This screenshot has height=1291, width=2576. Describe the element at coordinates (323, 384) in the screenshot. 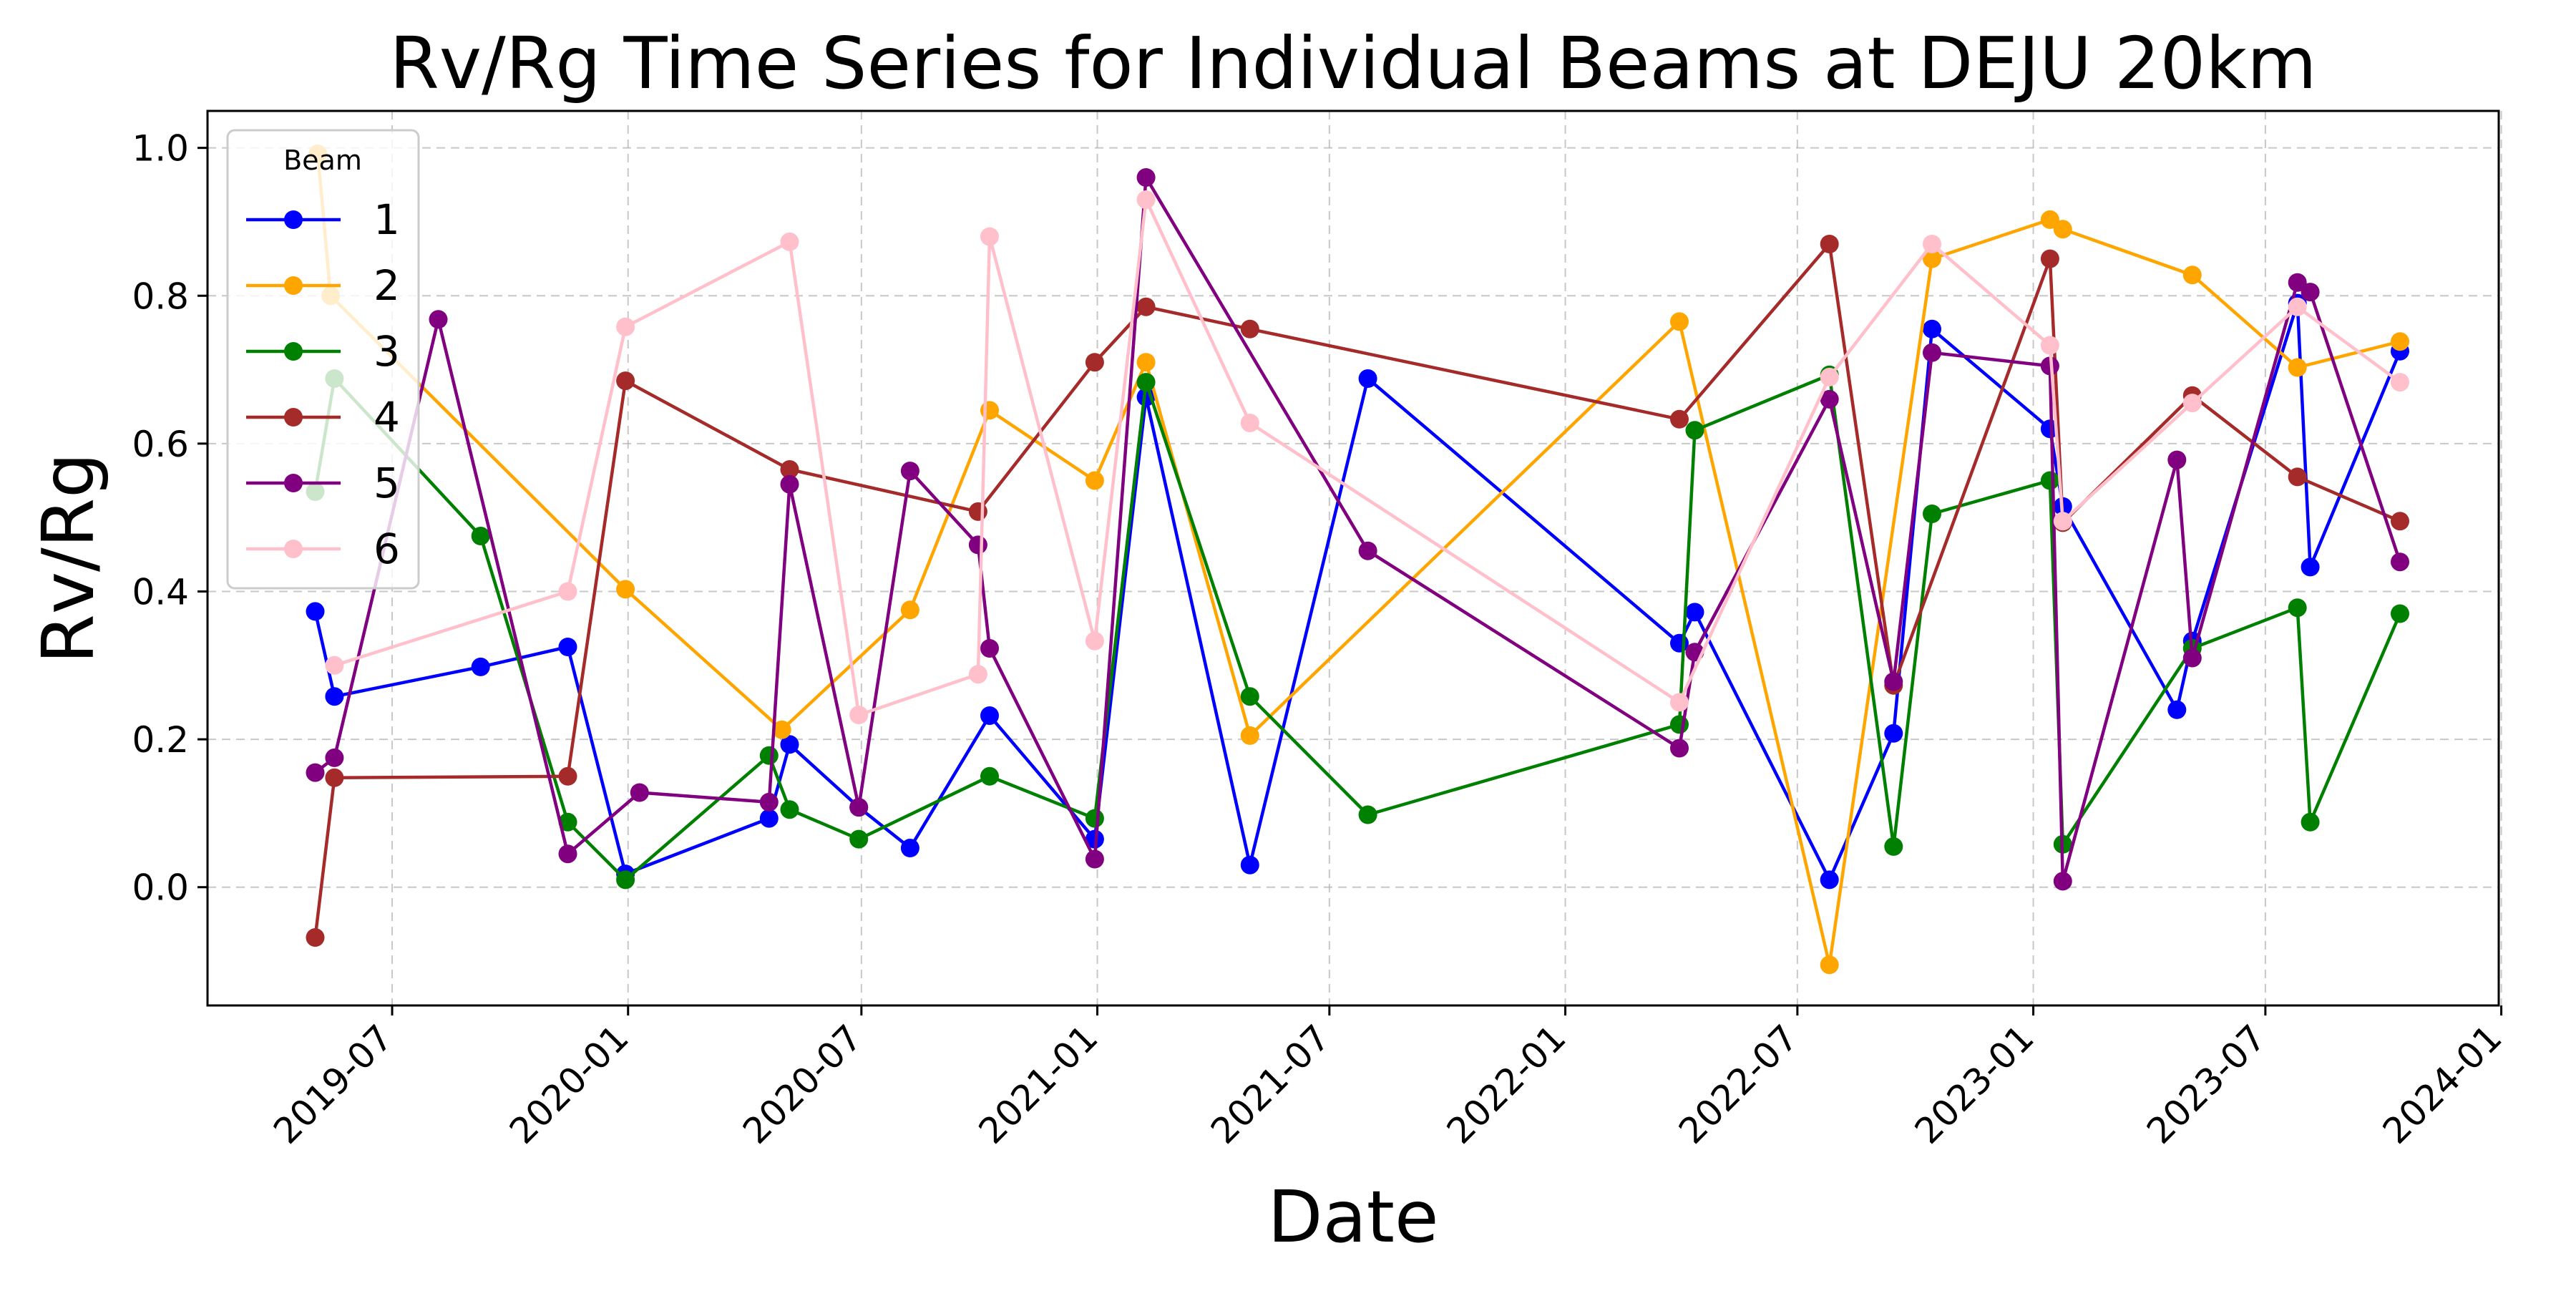

I see `legend-items: 1 2 3 4 5 6` at that location.